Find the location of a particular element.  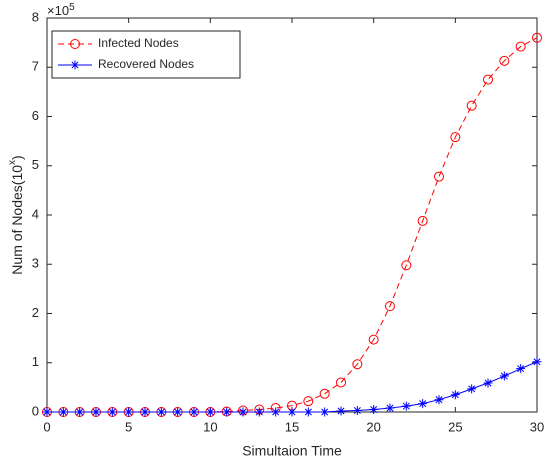

series-line is located at coordinates (292, 387).